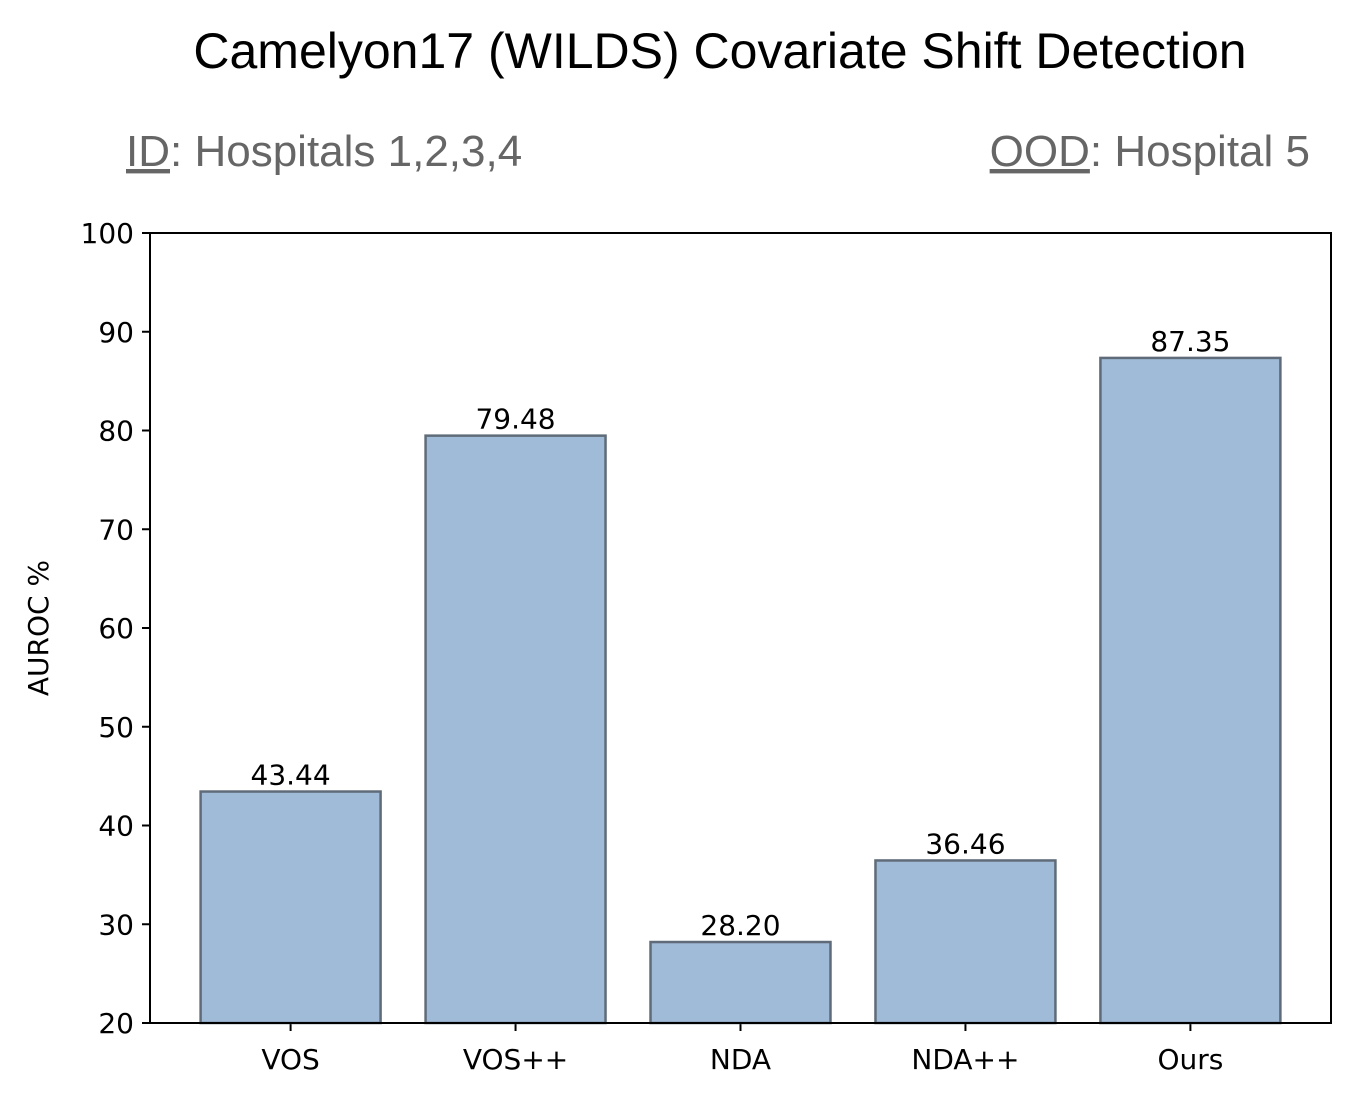 The image size is (1366, 1100). Describe the element at coordinates (1190, 1059) in the screenshot. I see `x-tick-label: Ours` at that location.